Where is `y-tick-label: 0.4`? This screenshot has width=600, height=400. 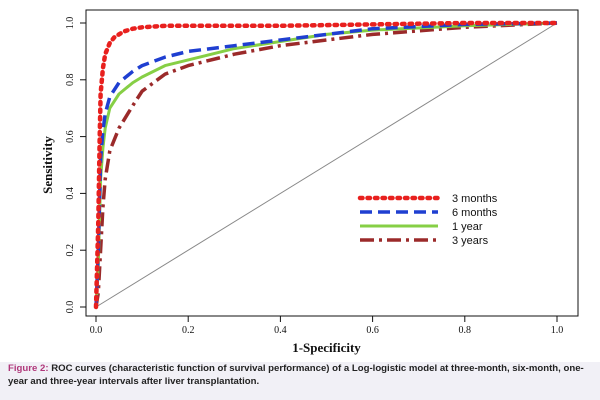 y-tick-label: 0.4 is located at coordinates (70, 193).